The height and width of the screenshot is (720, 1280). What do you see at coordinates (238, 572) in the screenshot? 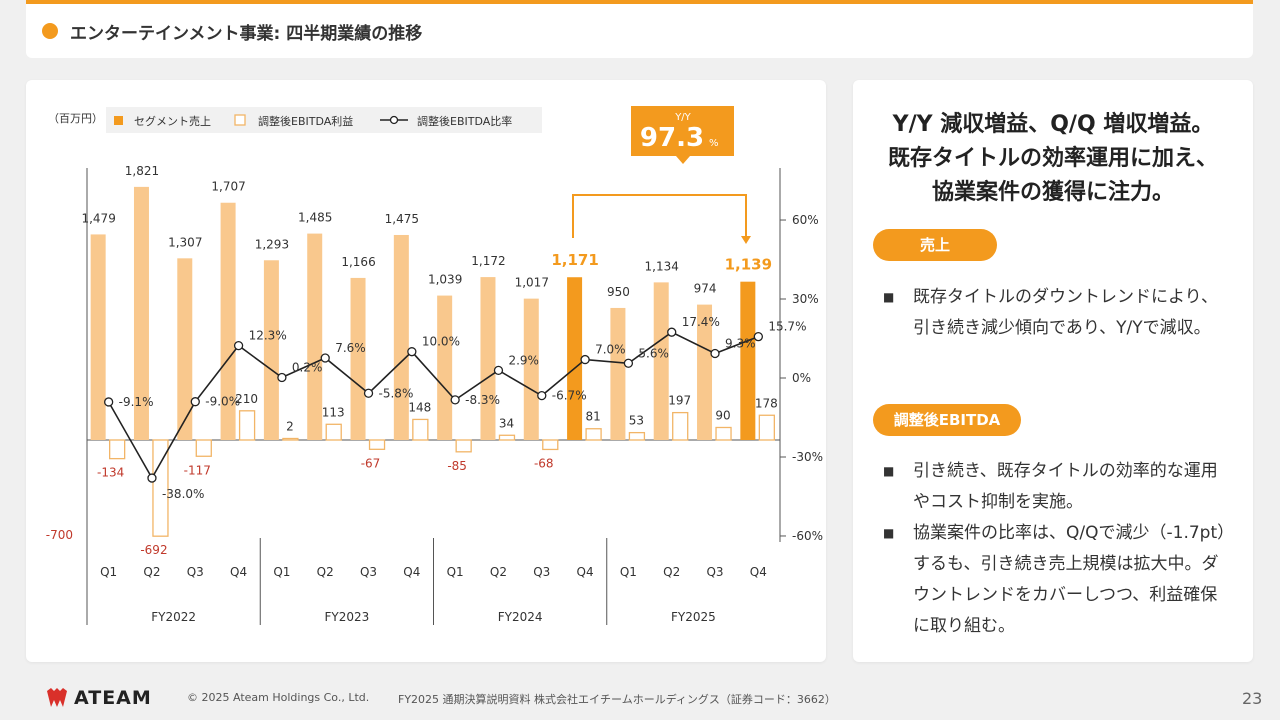
I see `x-tick-label: Q4` at bounding box center [238, 572].